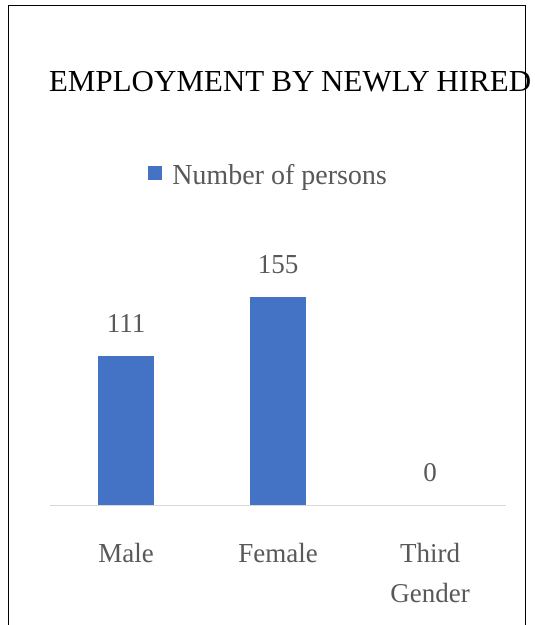  Describe the element at coordinates (278, 264) in the screenshot. I see `data-label: 155` at that location.